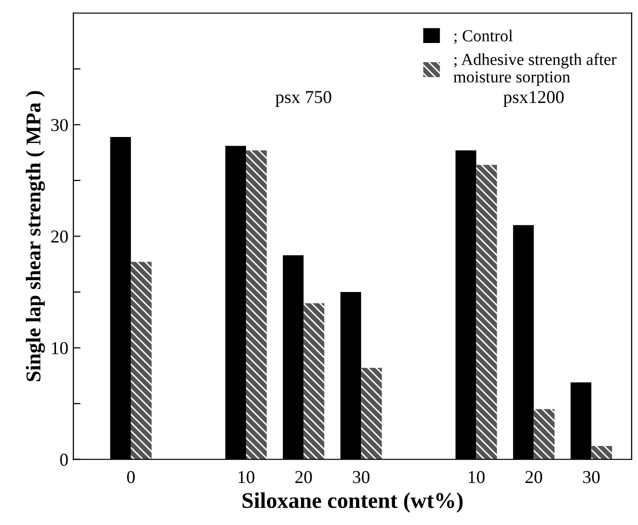  Describe the element at coordinates (60, 348) in the screenshot. I see `y-tick-label: 10` at that location.